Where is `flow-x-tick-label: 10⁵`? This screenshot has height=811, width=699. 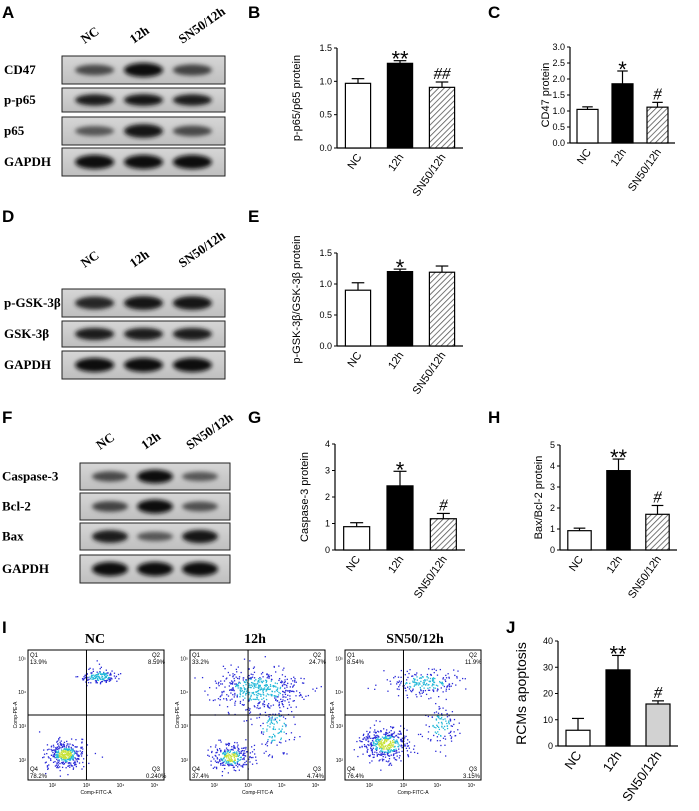
flow-x-tick-label: 10⁵ is located at coordinates (316, 786).